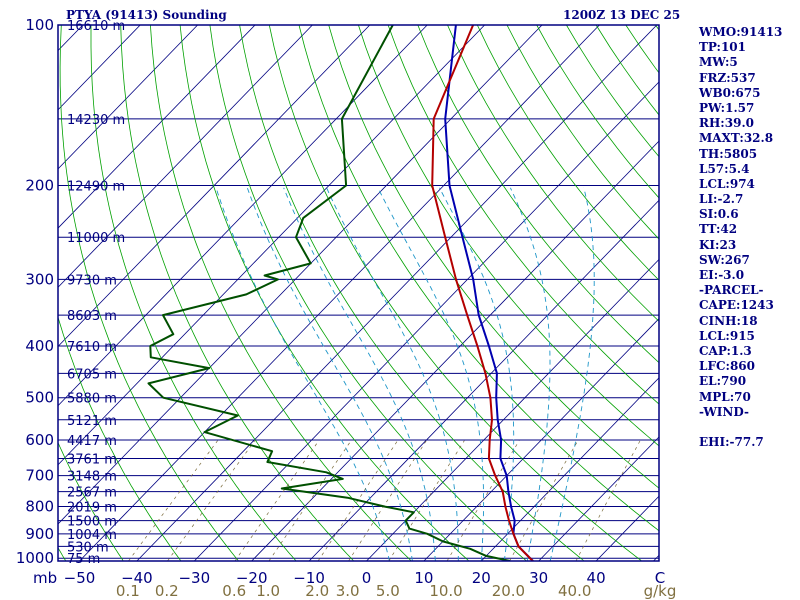 The height and width of the screenshot is (600, 800). Describe the element at coordinates (727, 77) in the screenshot. I see `index-item: FRZ:537` at that location.